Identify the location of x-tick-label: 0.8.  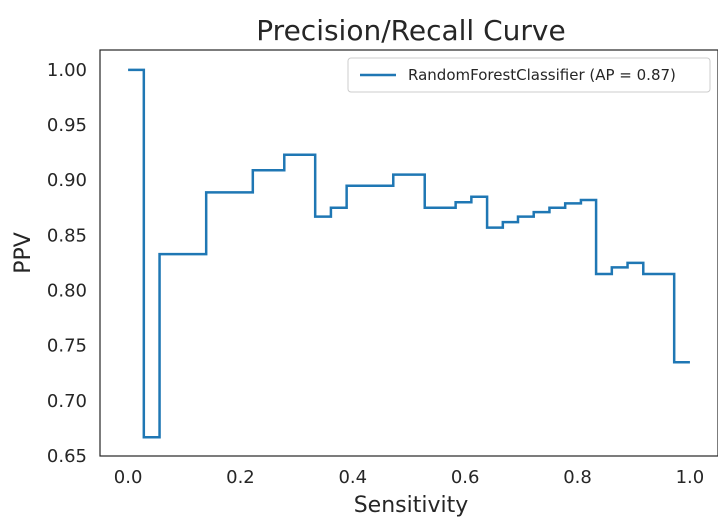
(577, 477).